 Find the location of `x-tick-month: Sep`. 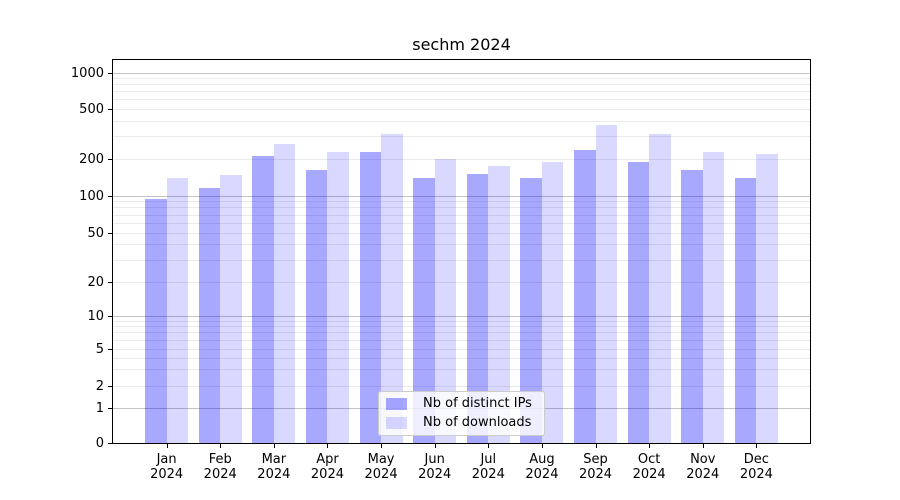

x-tick-month: Sep is located at coordinates (595, 459).